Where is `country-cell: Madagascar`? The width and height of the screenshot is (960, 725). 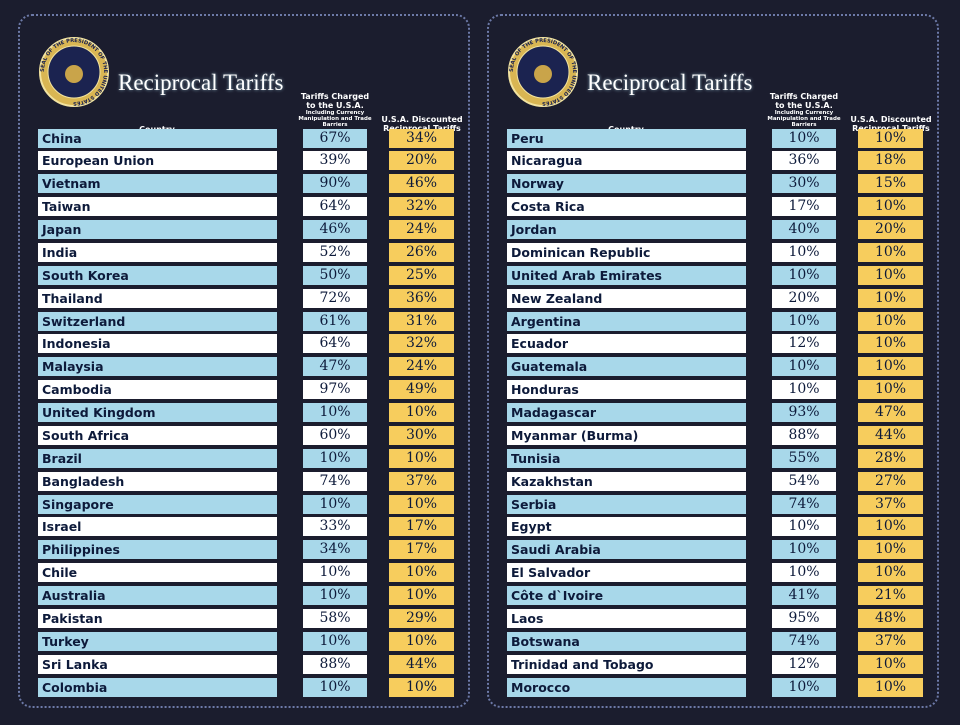
country-cell: Madagascar is located at coordinates (626, 412).